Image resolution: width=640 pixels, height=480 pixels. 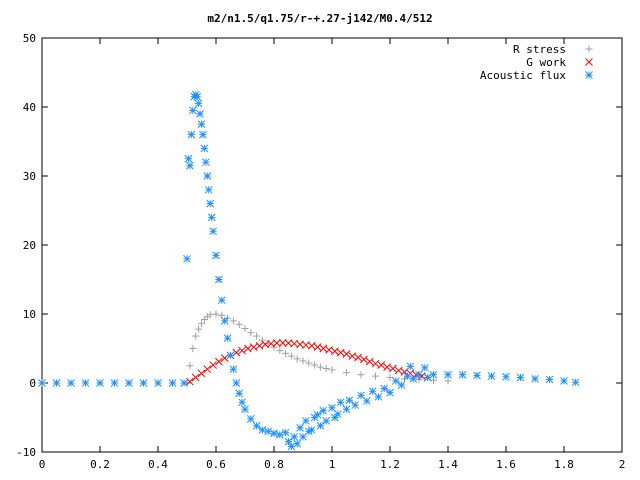 What do you see at coordinates (546, 62) in the screenshot?
I see `legend-label: G work` at bounding box center [546, 62].